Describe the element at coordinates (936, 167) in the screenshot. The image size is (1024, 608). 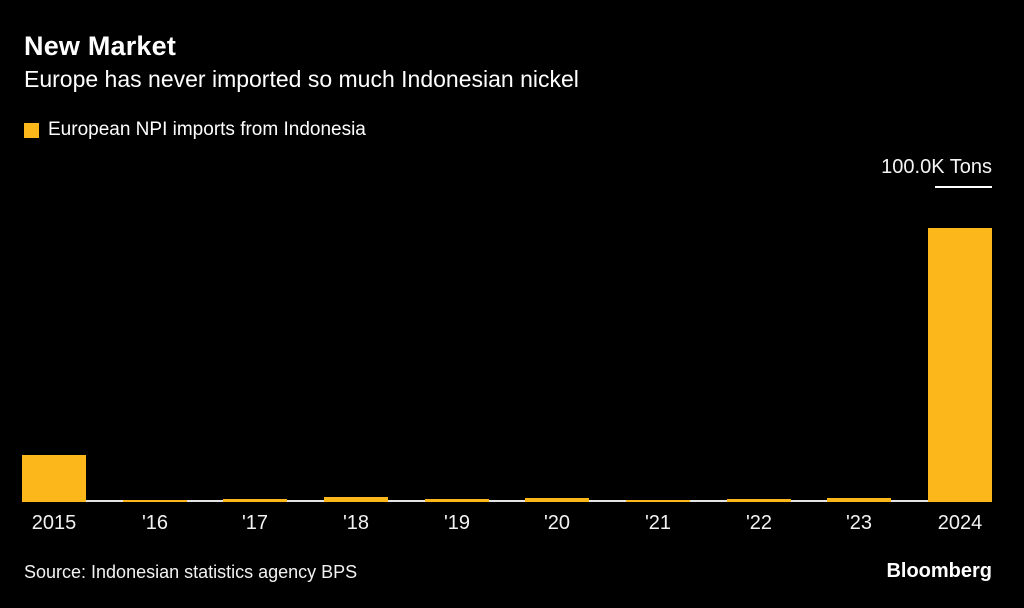
I see `y-tick-label-100: 100.0K Tons` at that location.